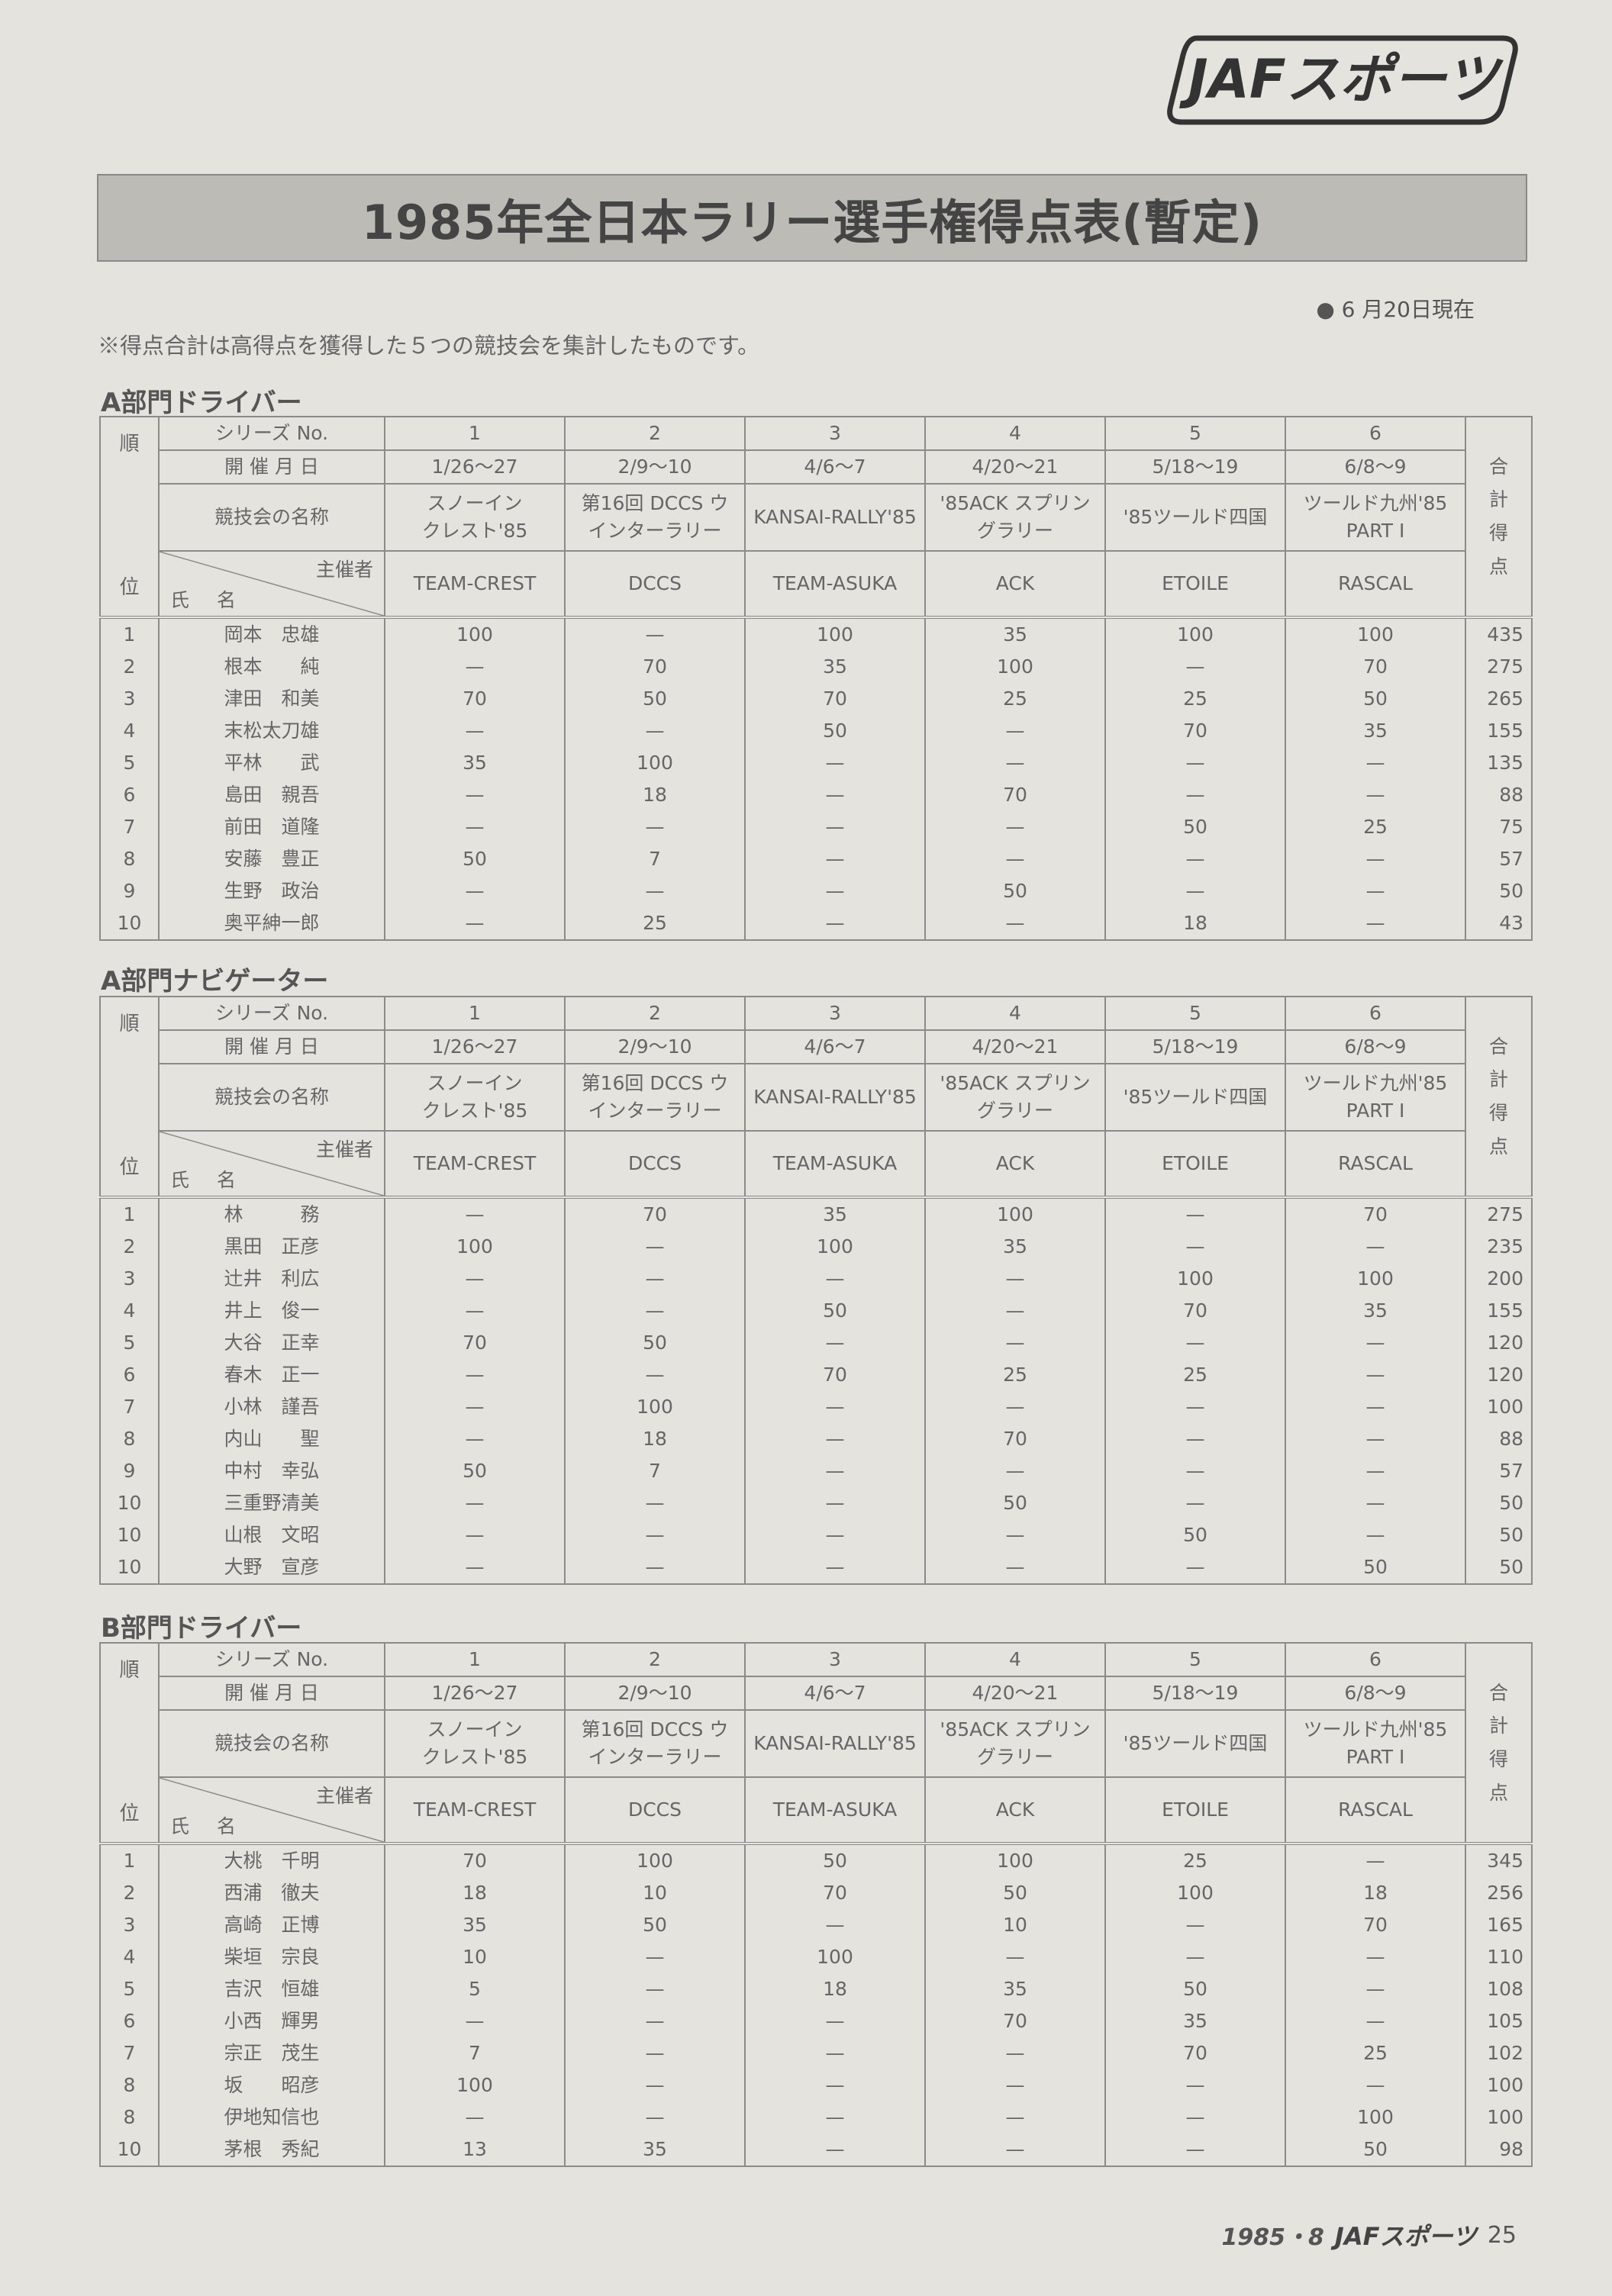 The height and width of the screenshot is (2296, 1612). What do you see at coordinates (475, 1893) in the screenshot?
I see `score-cell: 18` at bounding box center [475, 1893].